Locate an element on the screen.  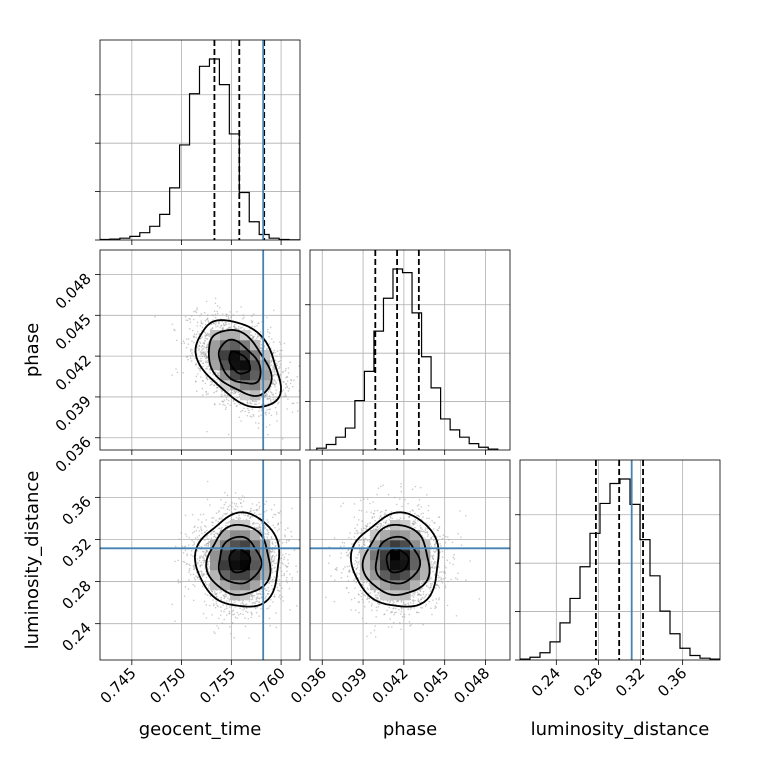
x-tick-label-phase: 0.042 is located at coordinates (390, 685).